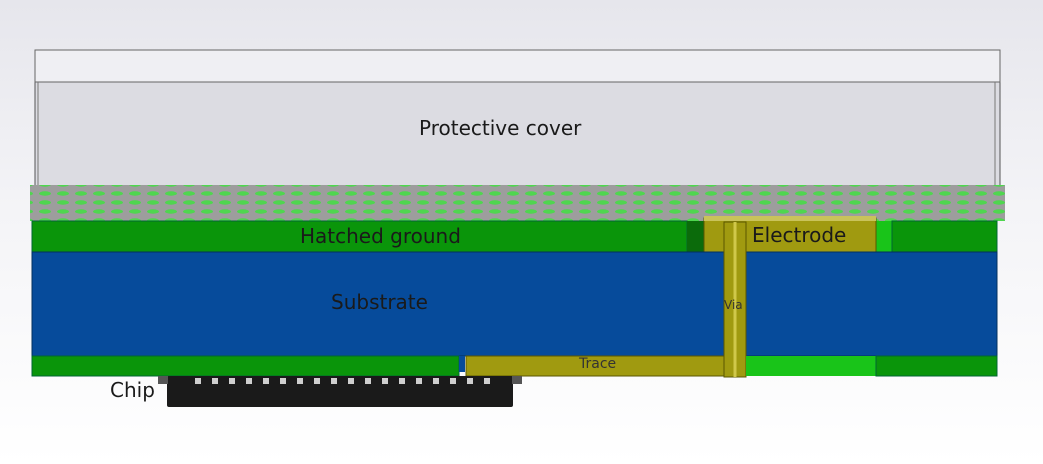  I want to click on trace, so click(595, 366).